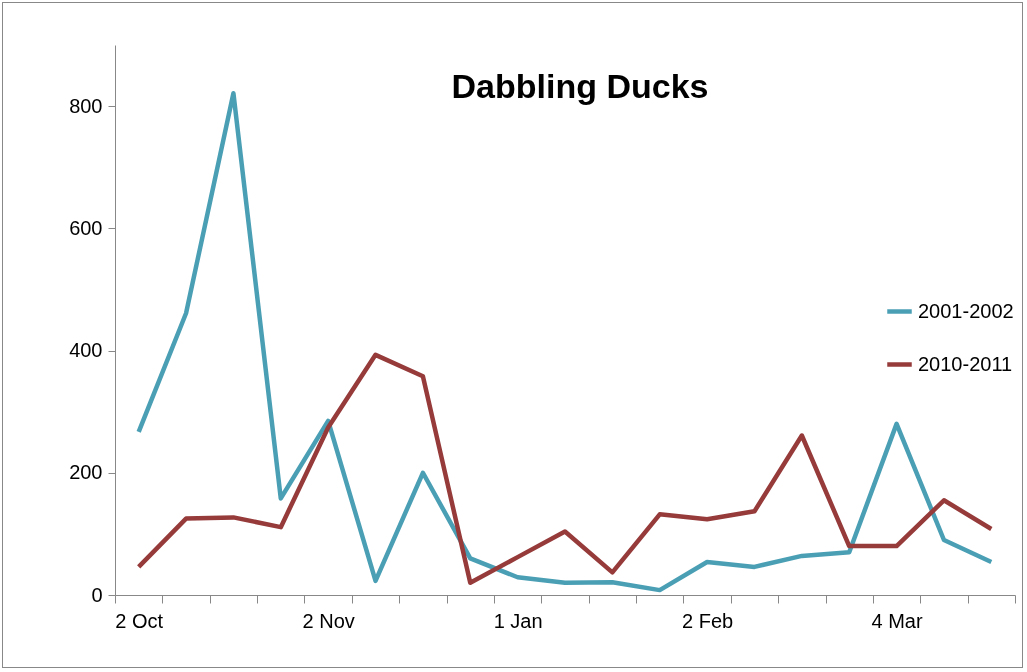  What do you see at coordinates (897, 620) in the screenshot?
I see `x-tick-label: 4 Mar` at bounding box center [897, 620].